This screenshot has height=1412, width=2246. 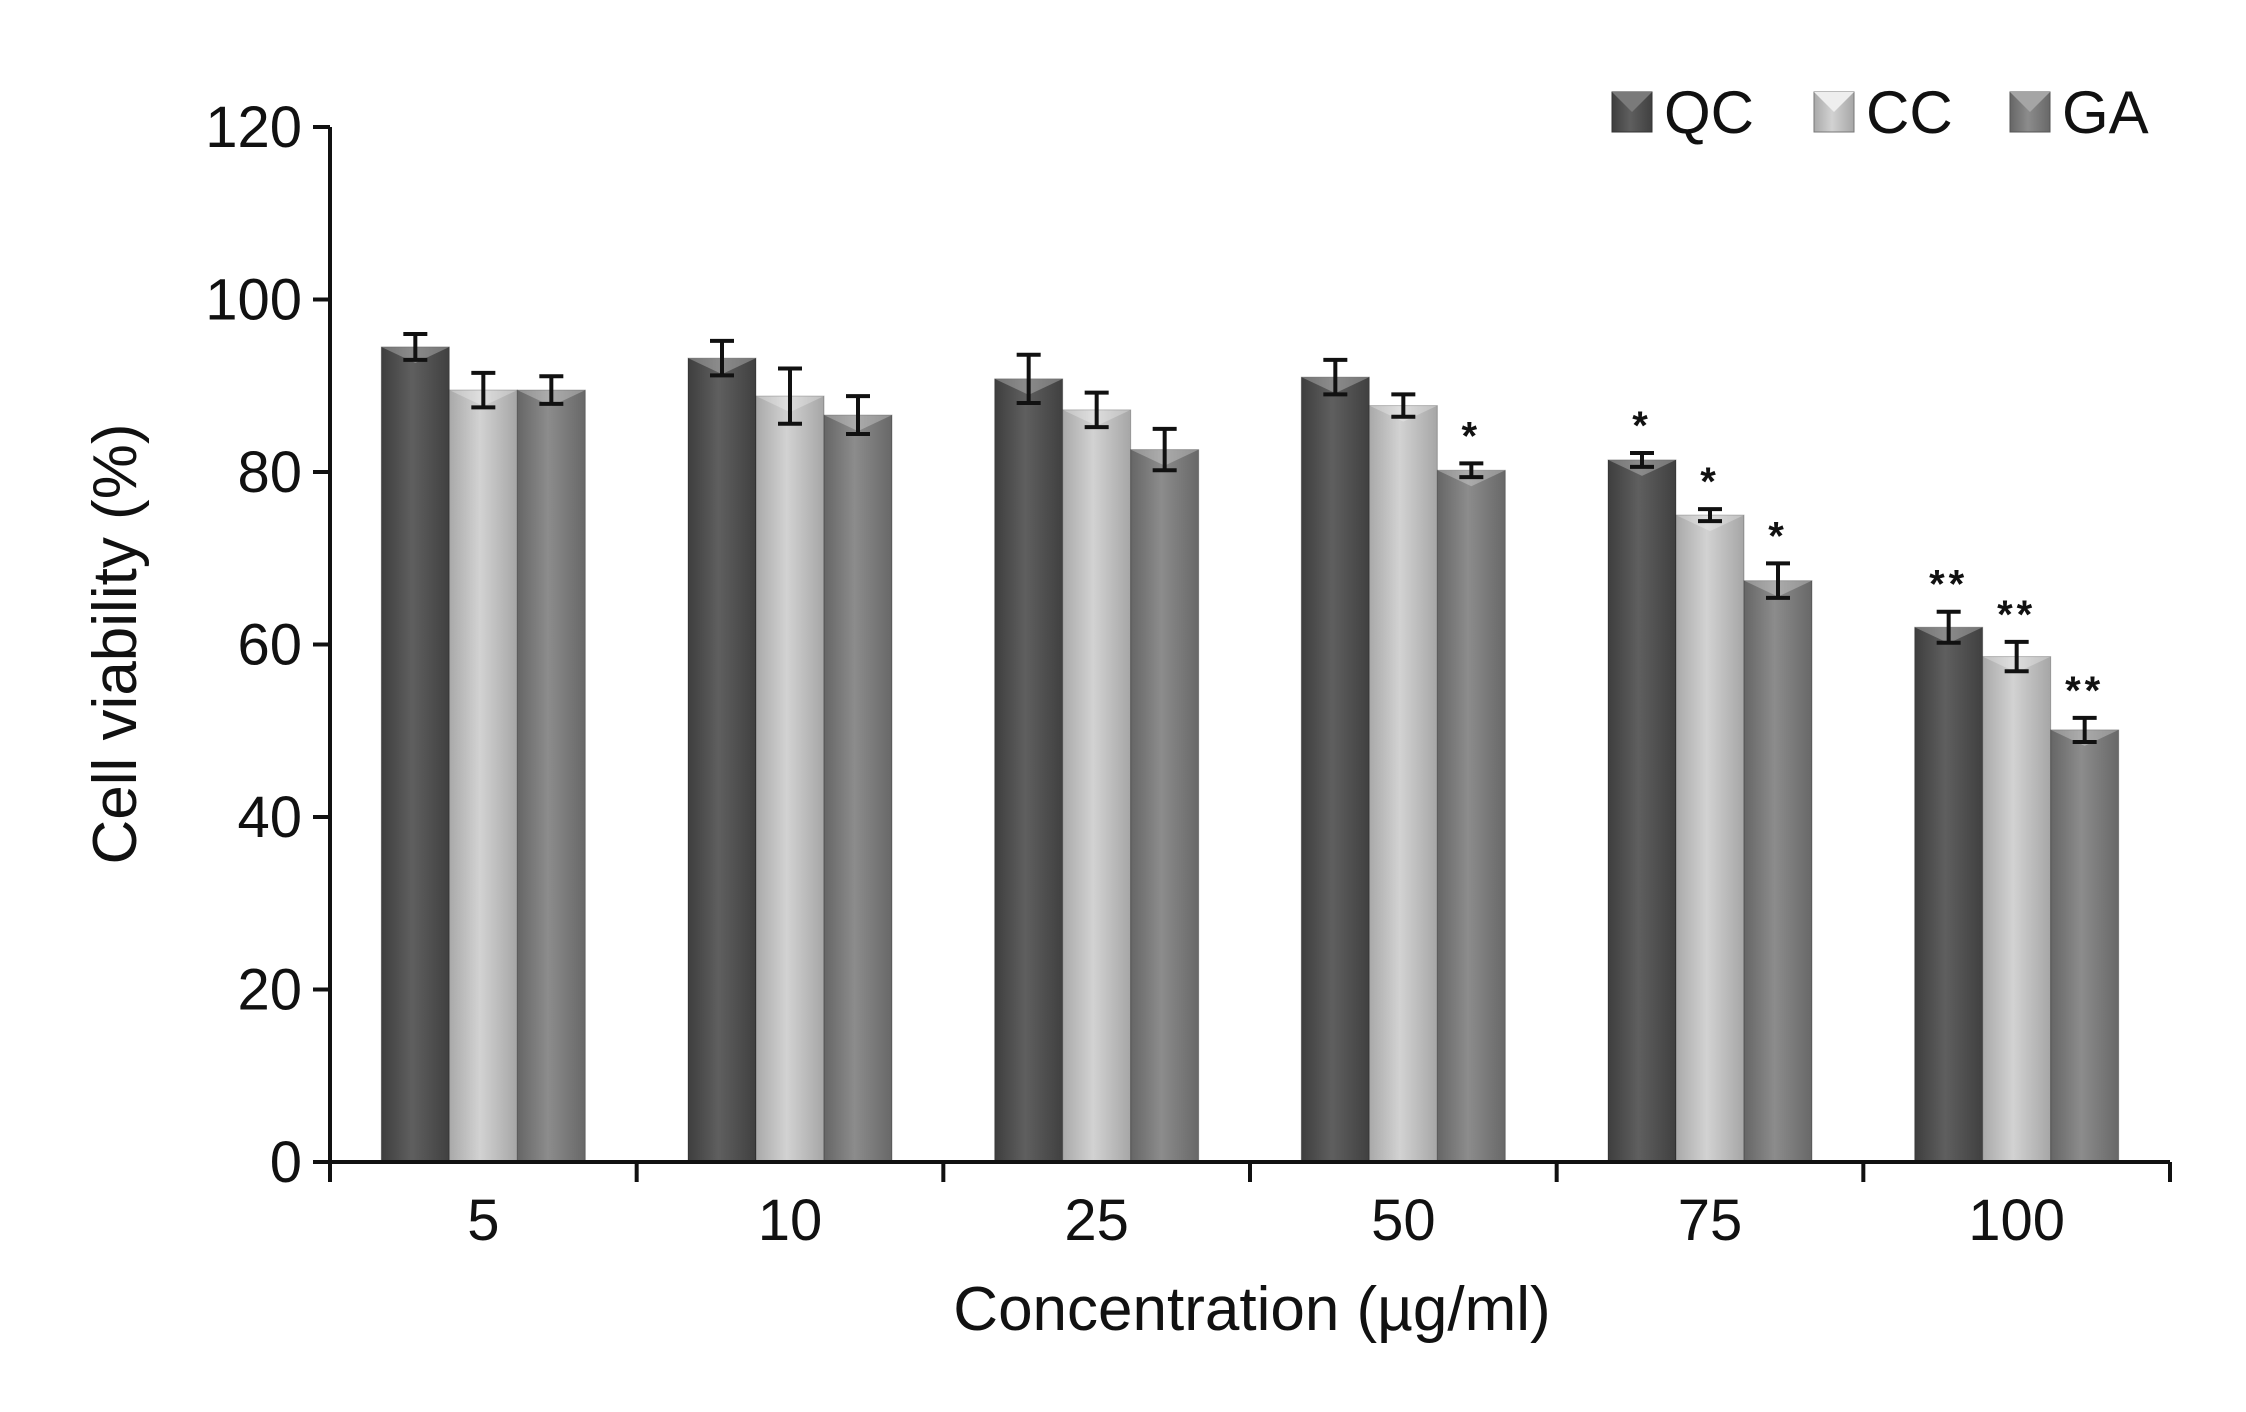 I want to click on x-tick-label: 100, so click(x=2016, y=1220).